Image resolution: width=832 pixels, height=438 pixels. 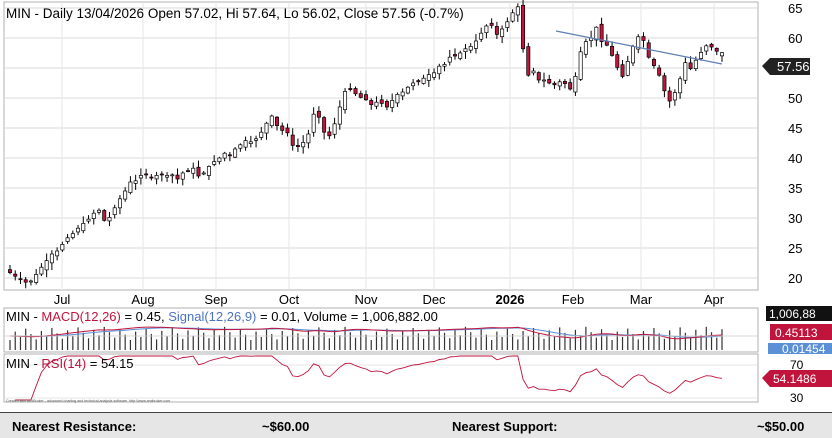 What do you see at coordinates (795, 8) in the screenshot?
I see `price-tick-label: 65` at bounding box center [795, 8].